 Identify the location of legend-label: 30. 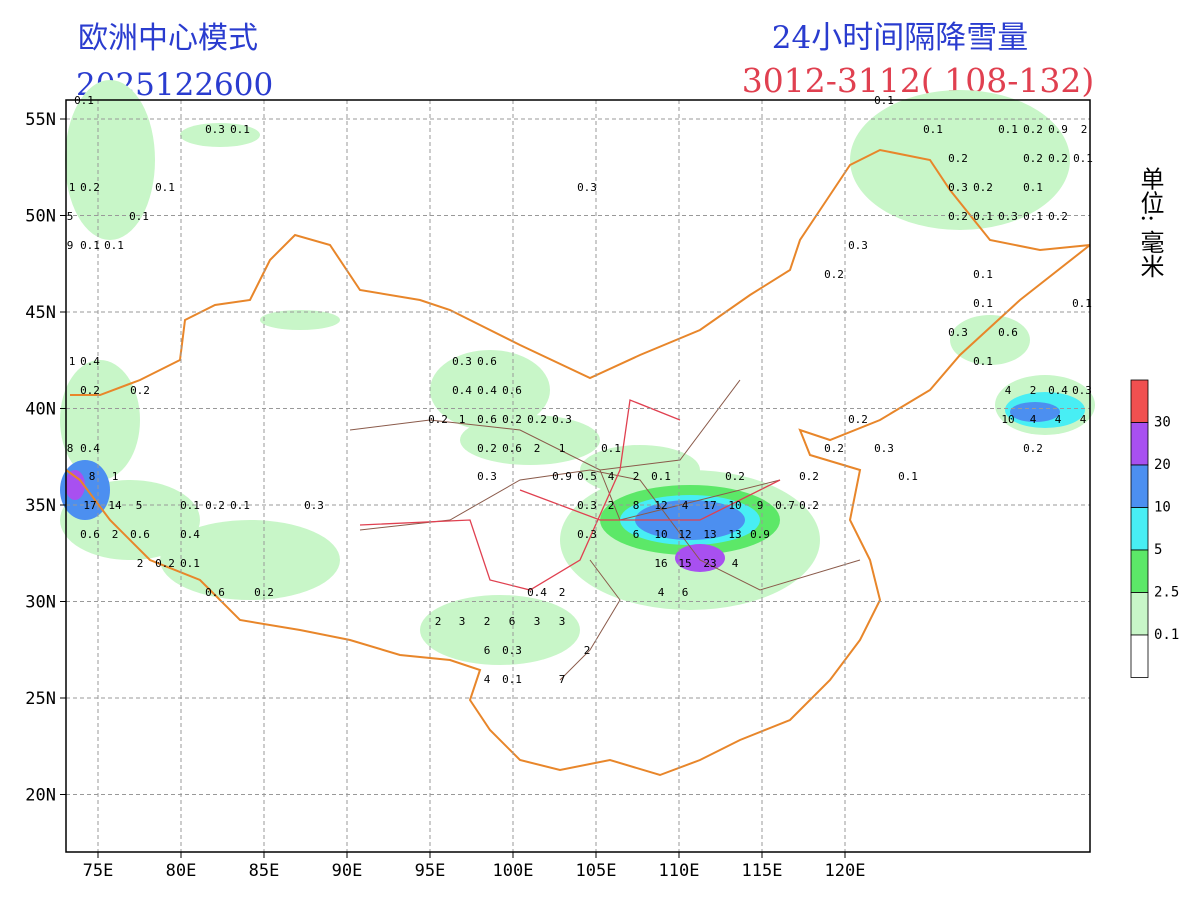
(1162, 423).